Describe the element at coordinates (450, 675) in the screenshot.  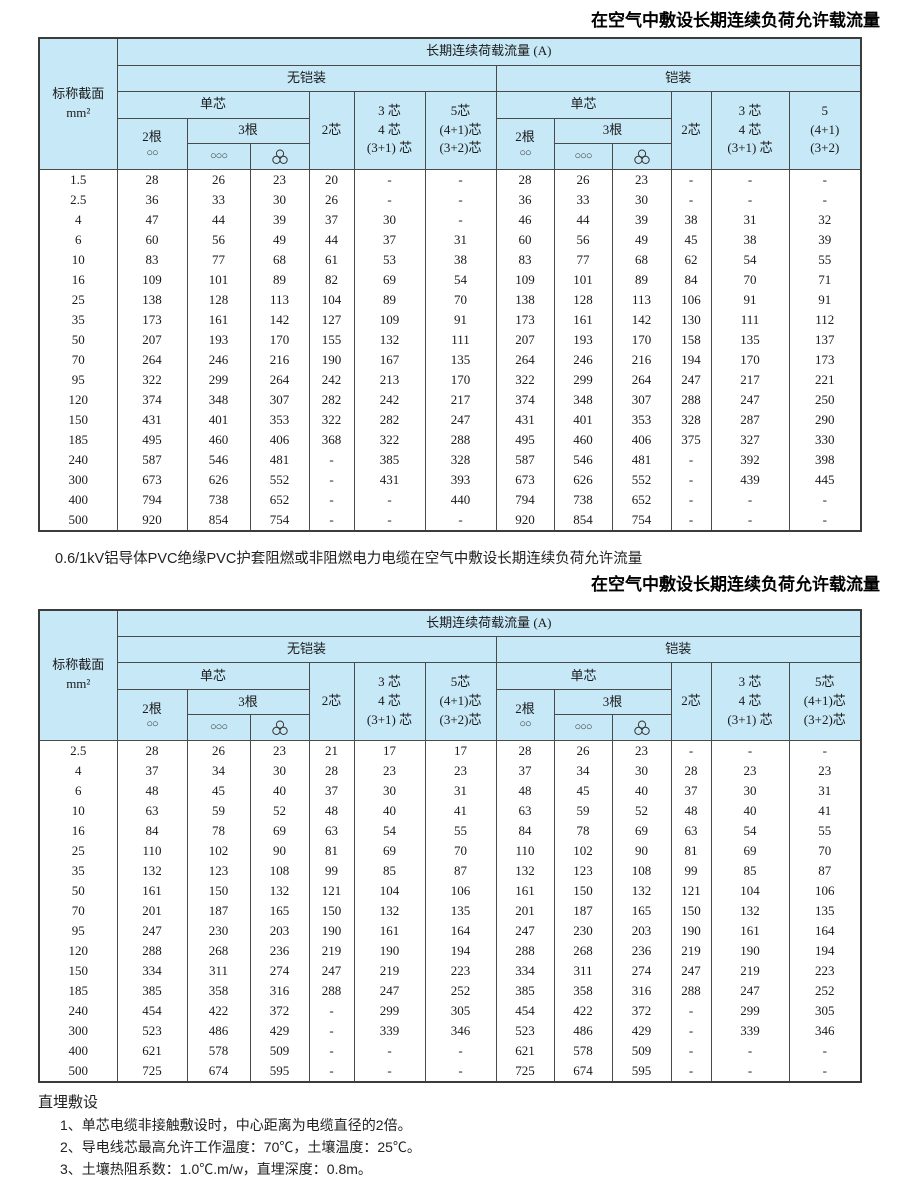
I see `header-row-1: 标称截面 mm² 长期连续荷载流量 (A)` at that location.